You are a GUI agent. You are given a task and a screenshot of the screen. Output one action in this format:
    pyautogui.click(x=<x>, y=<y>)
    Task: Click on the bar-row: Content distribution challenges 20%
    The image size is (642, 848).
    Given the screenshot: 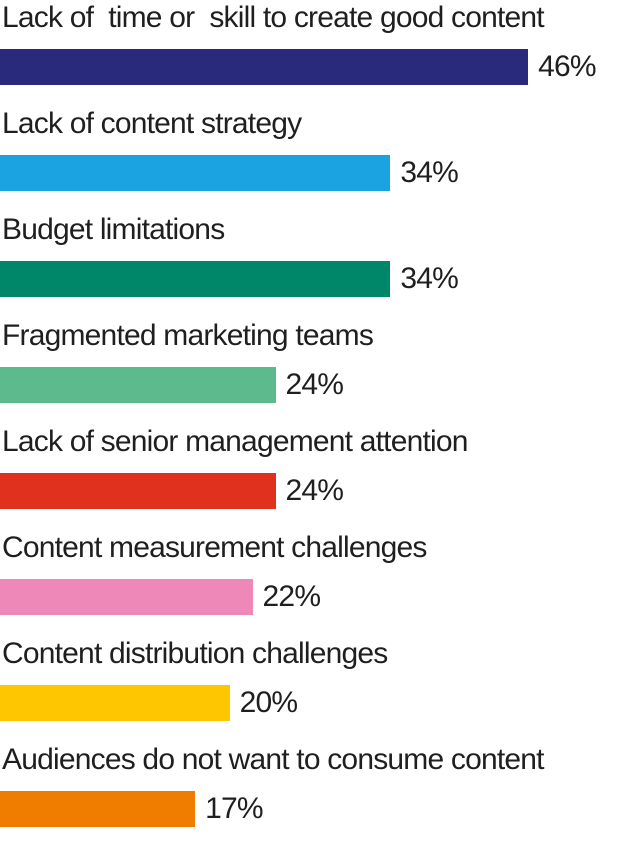 What is the action you would take?
    pyautogui.click(x=321, y=689)
    